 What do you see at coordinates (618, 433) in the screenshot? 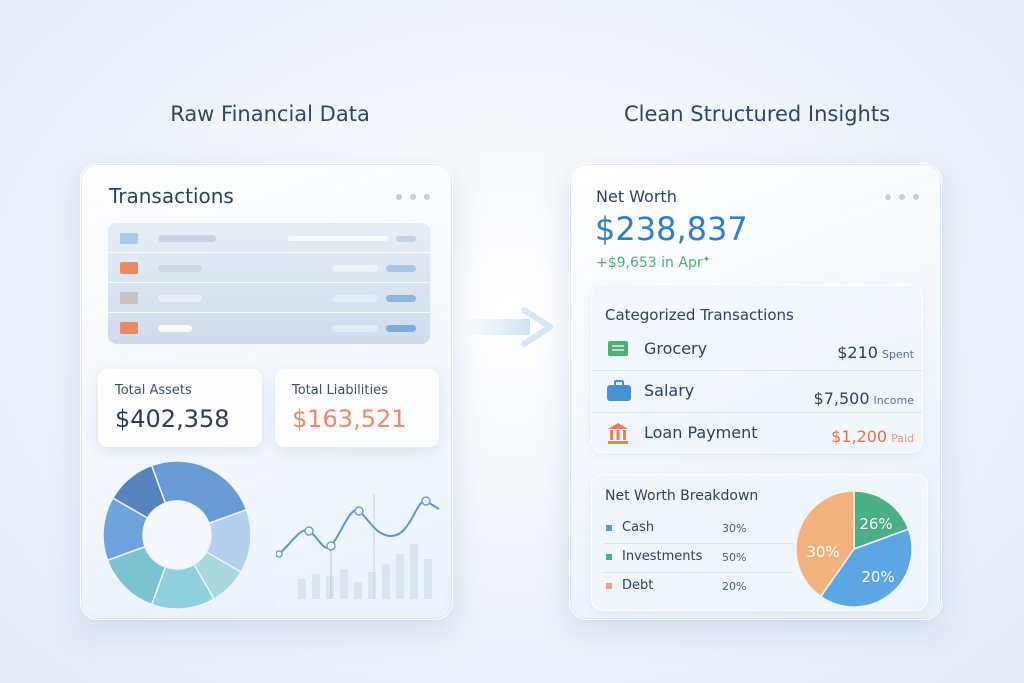
I see `bank-icon` at bounding box center [618, 433].